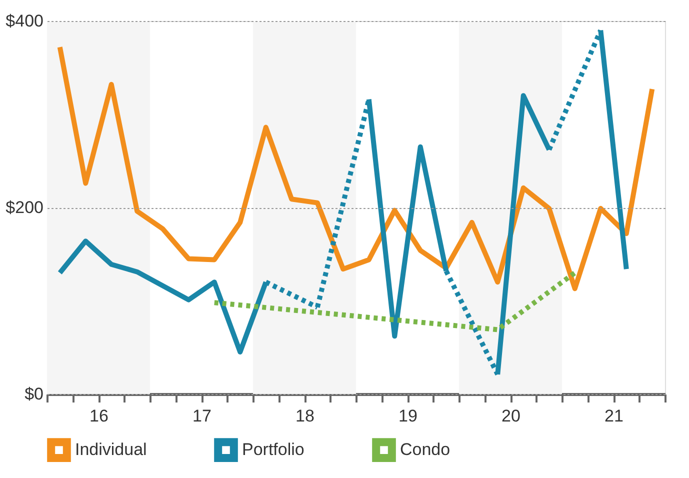 The height and width of the screenshot is (478, 689). Describe the element at coordinates (25, 207) in the screenshot. I see `y-tick-label: $200` at that location.